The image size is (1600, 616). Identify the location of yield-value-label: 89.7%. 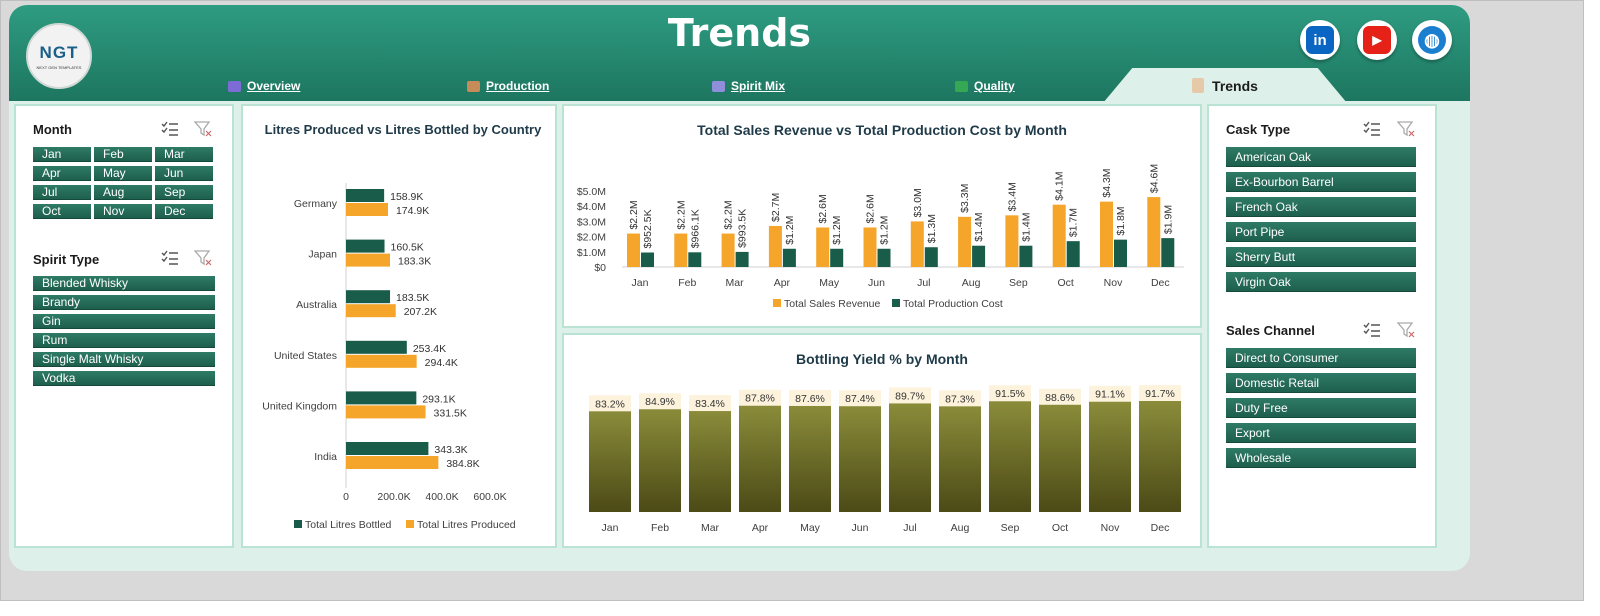
(910, 396).